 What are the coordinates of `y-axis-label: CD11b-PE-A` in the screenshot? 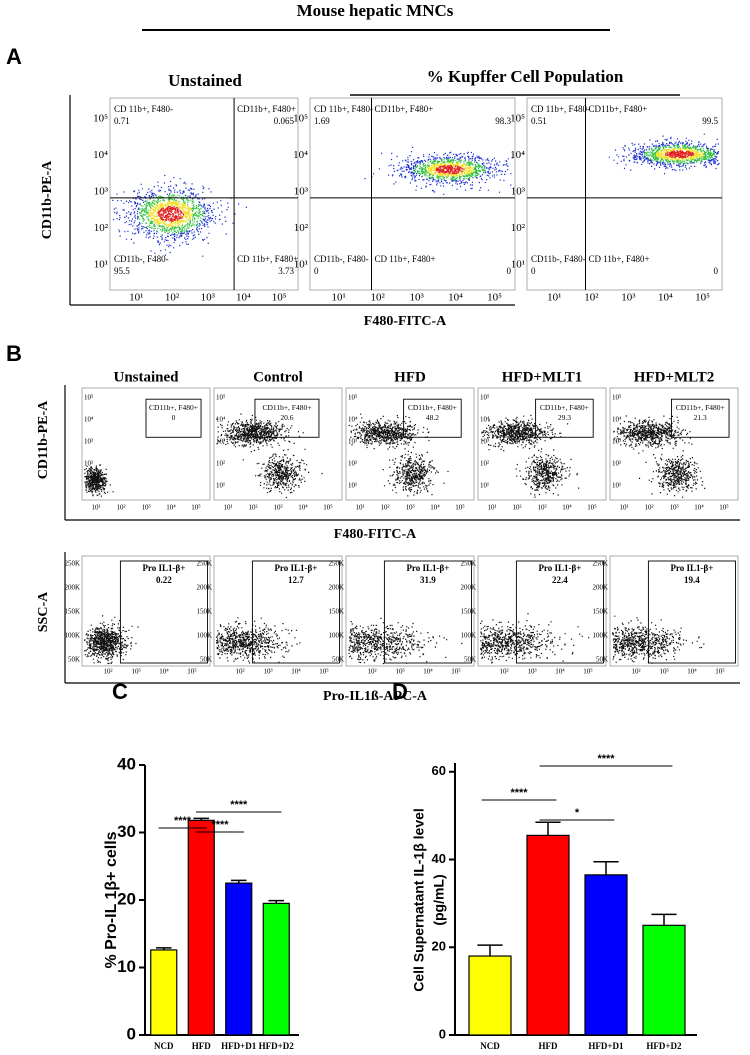 It's located at (47, 199).